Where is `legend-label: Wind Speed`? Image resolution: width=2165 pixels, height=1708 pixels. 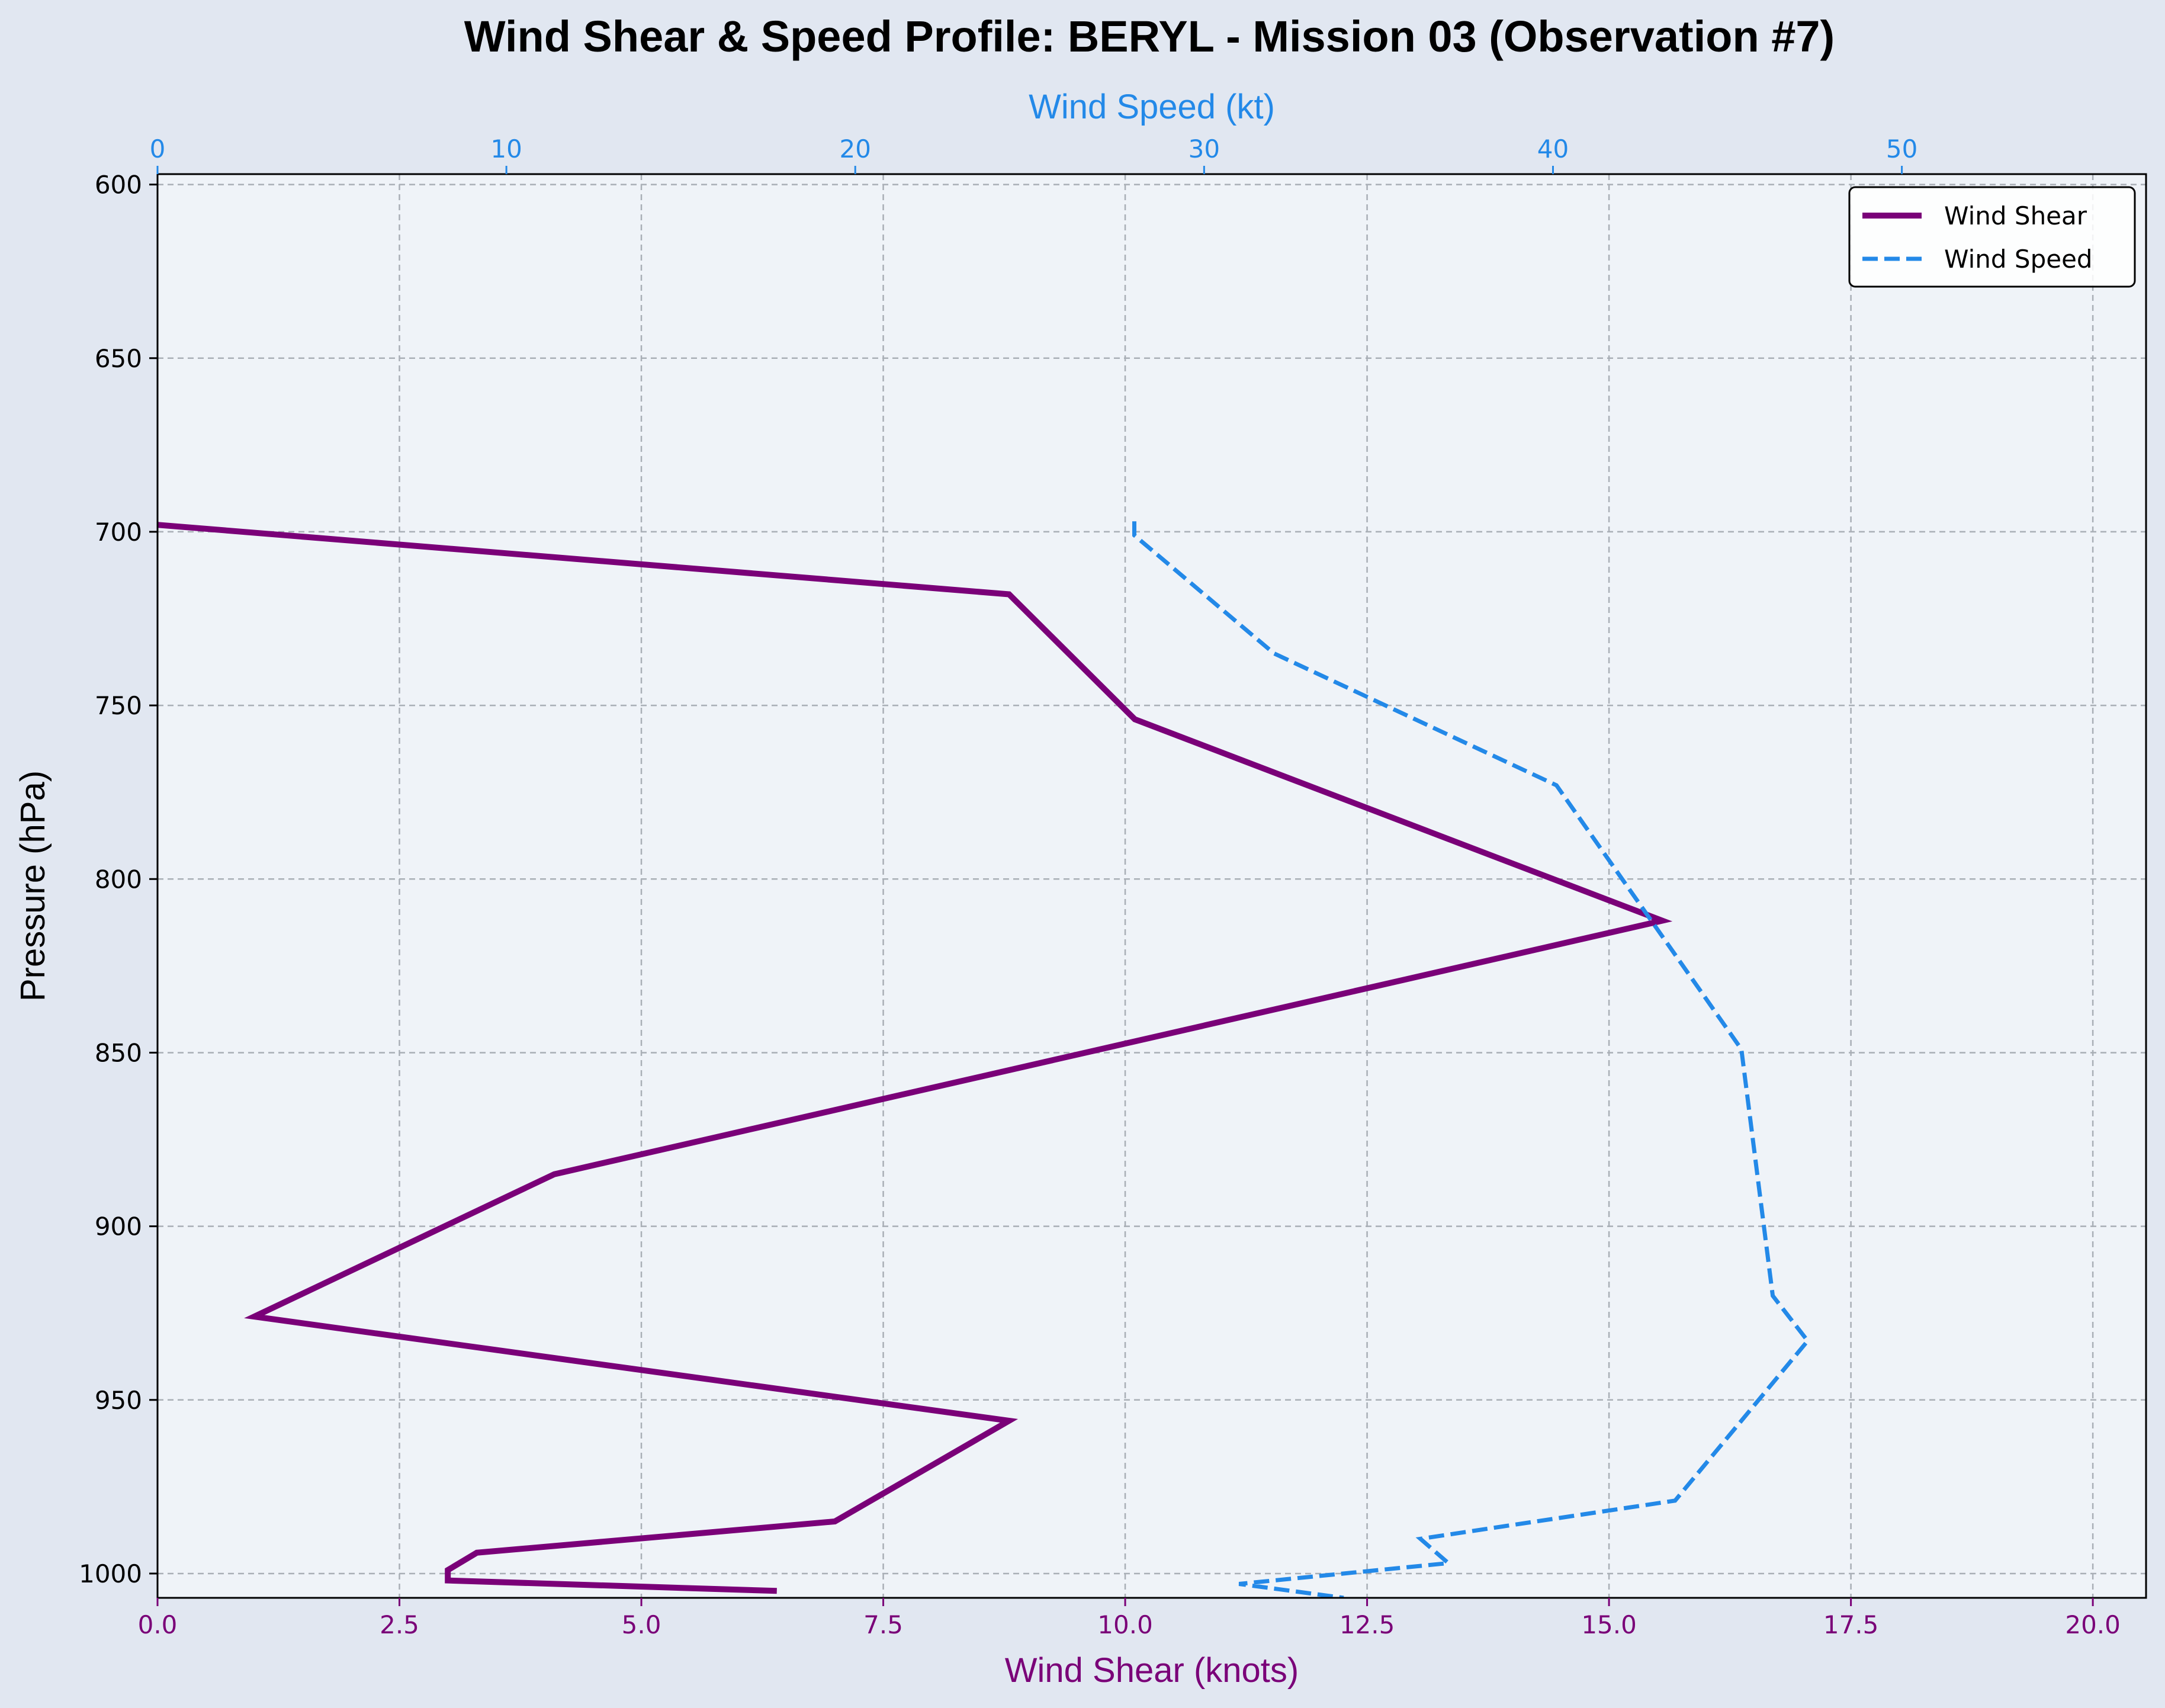
legend-label: Wind Speed is located at coordinates (2019, 259).